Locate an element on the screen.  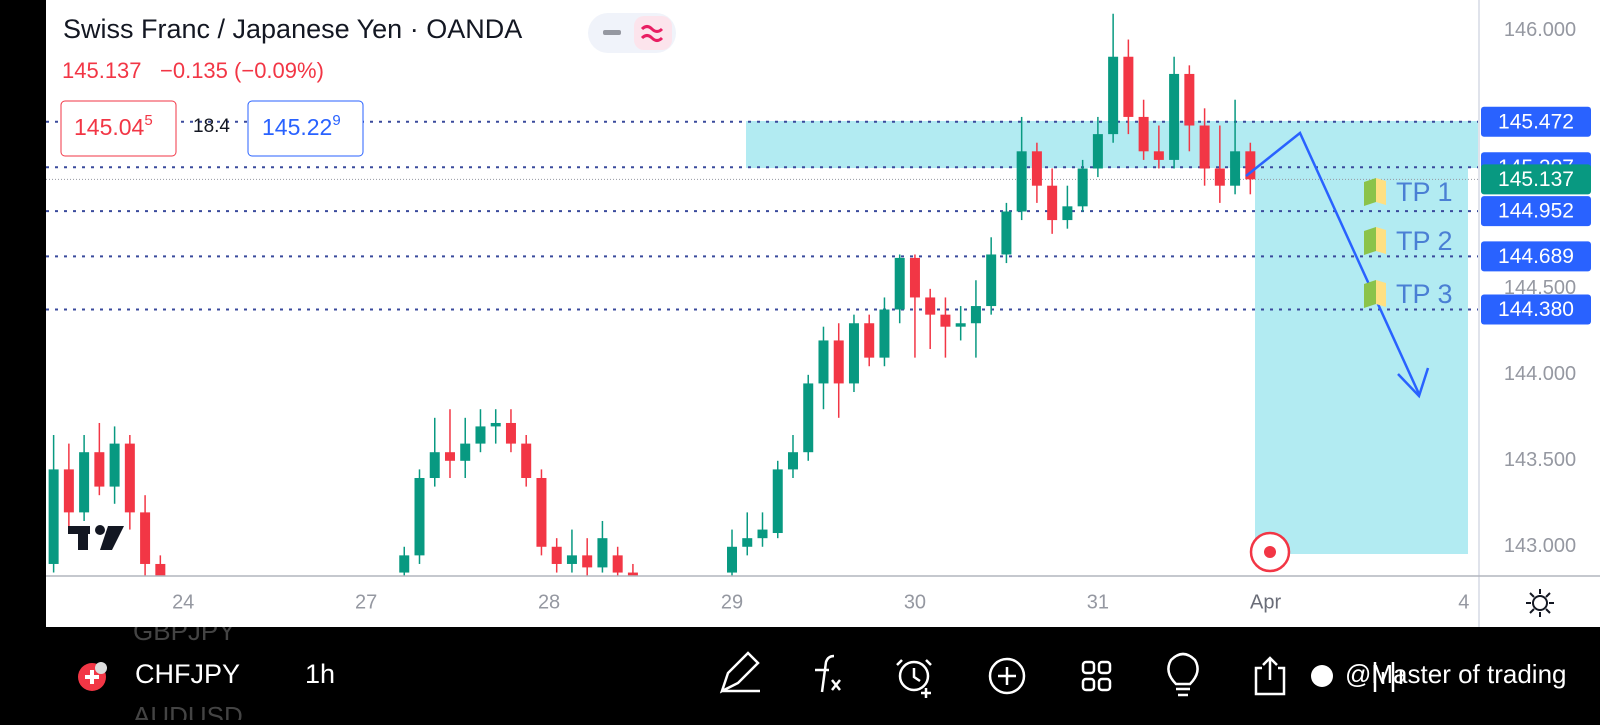
symbol-title: Swiss Franc / Japanese Yen · OANDA is located at coordinates (292, 29).